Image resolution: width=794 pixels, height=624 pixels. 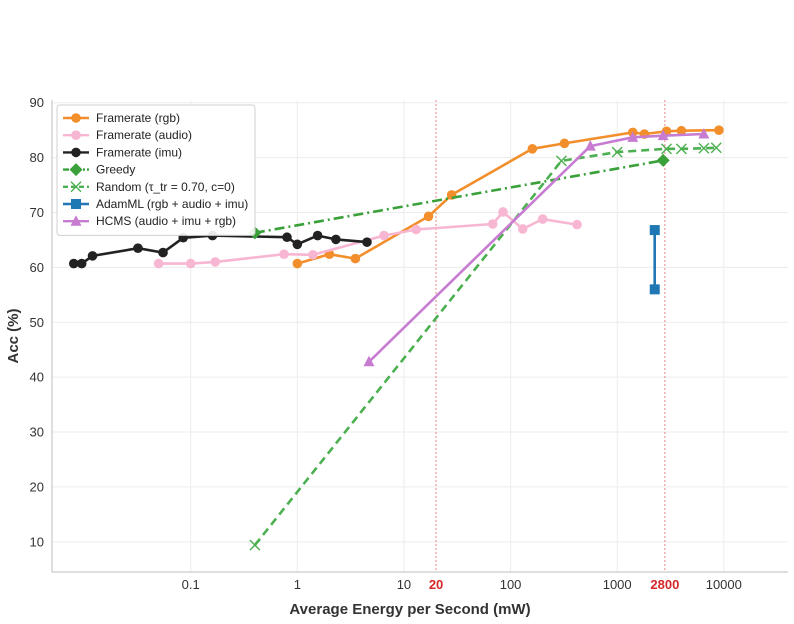 What do you see at coordinates (144, 135) in the screenshot?
I see `legend-label: Framerate (audio)` at bounding box center [144, 135].